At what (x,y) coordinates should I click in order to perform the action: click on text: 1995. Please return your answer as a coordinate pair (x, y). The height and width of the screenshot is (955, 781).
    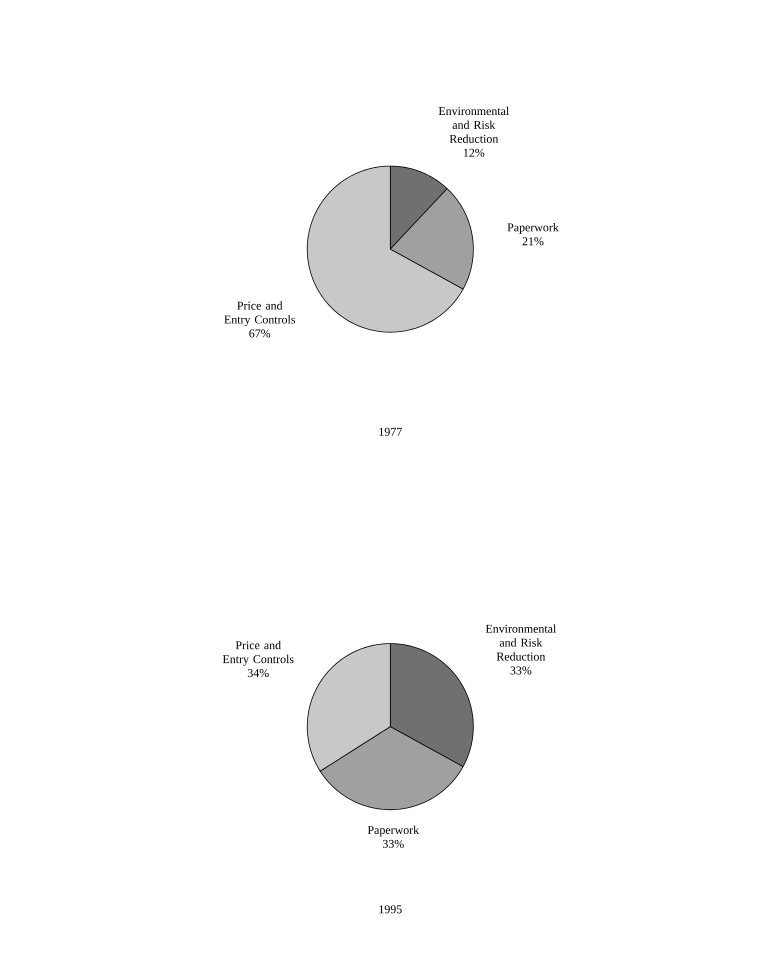
    Looking at the image, I should click on (391, 909).